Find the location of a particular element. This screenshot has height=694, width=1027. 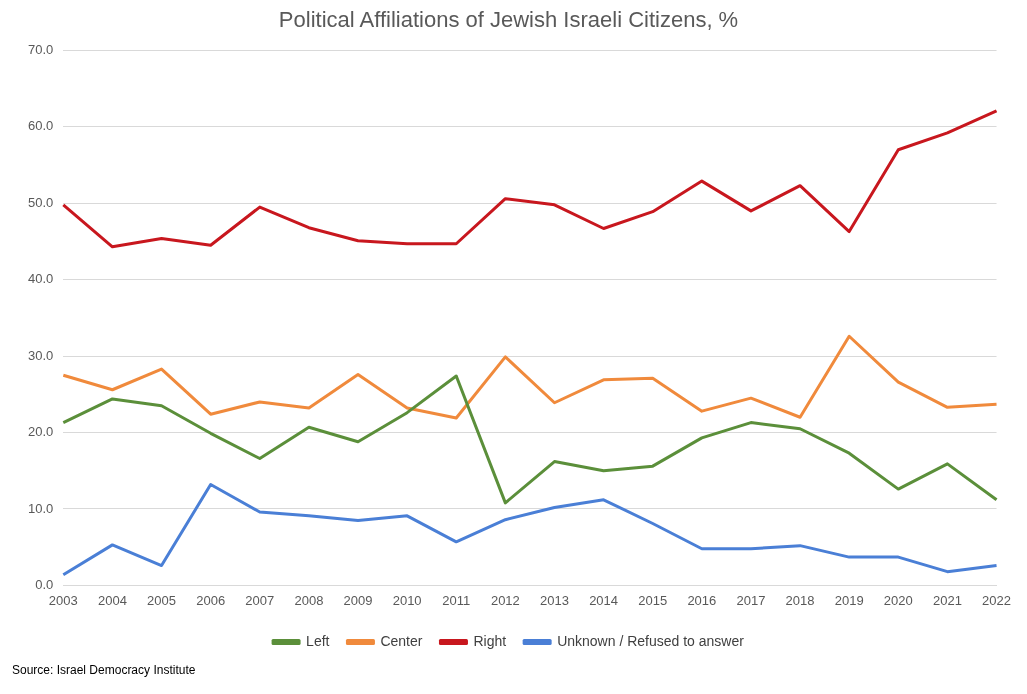

source-note: Source: Israel Democracy Institute is located at coordinates (104, 670).